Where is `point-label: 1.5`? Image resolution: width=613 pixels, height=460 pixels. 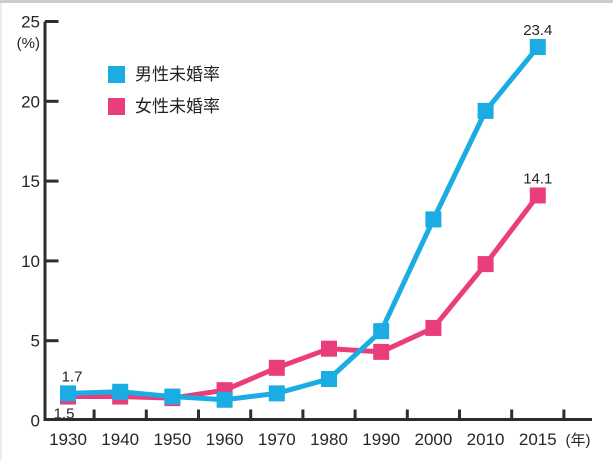 point-label: 1.5 is located at coordinates (64, 414).